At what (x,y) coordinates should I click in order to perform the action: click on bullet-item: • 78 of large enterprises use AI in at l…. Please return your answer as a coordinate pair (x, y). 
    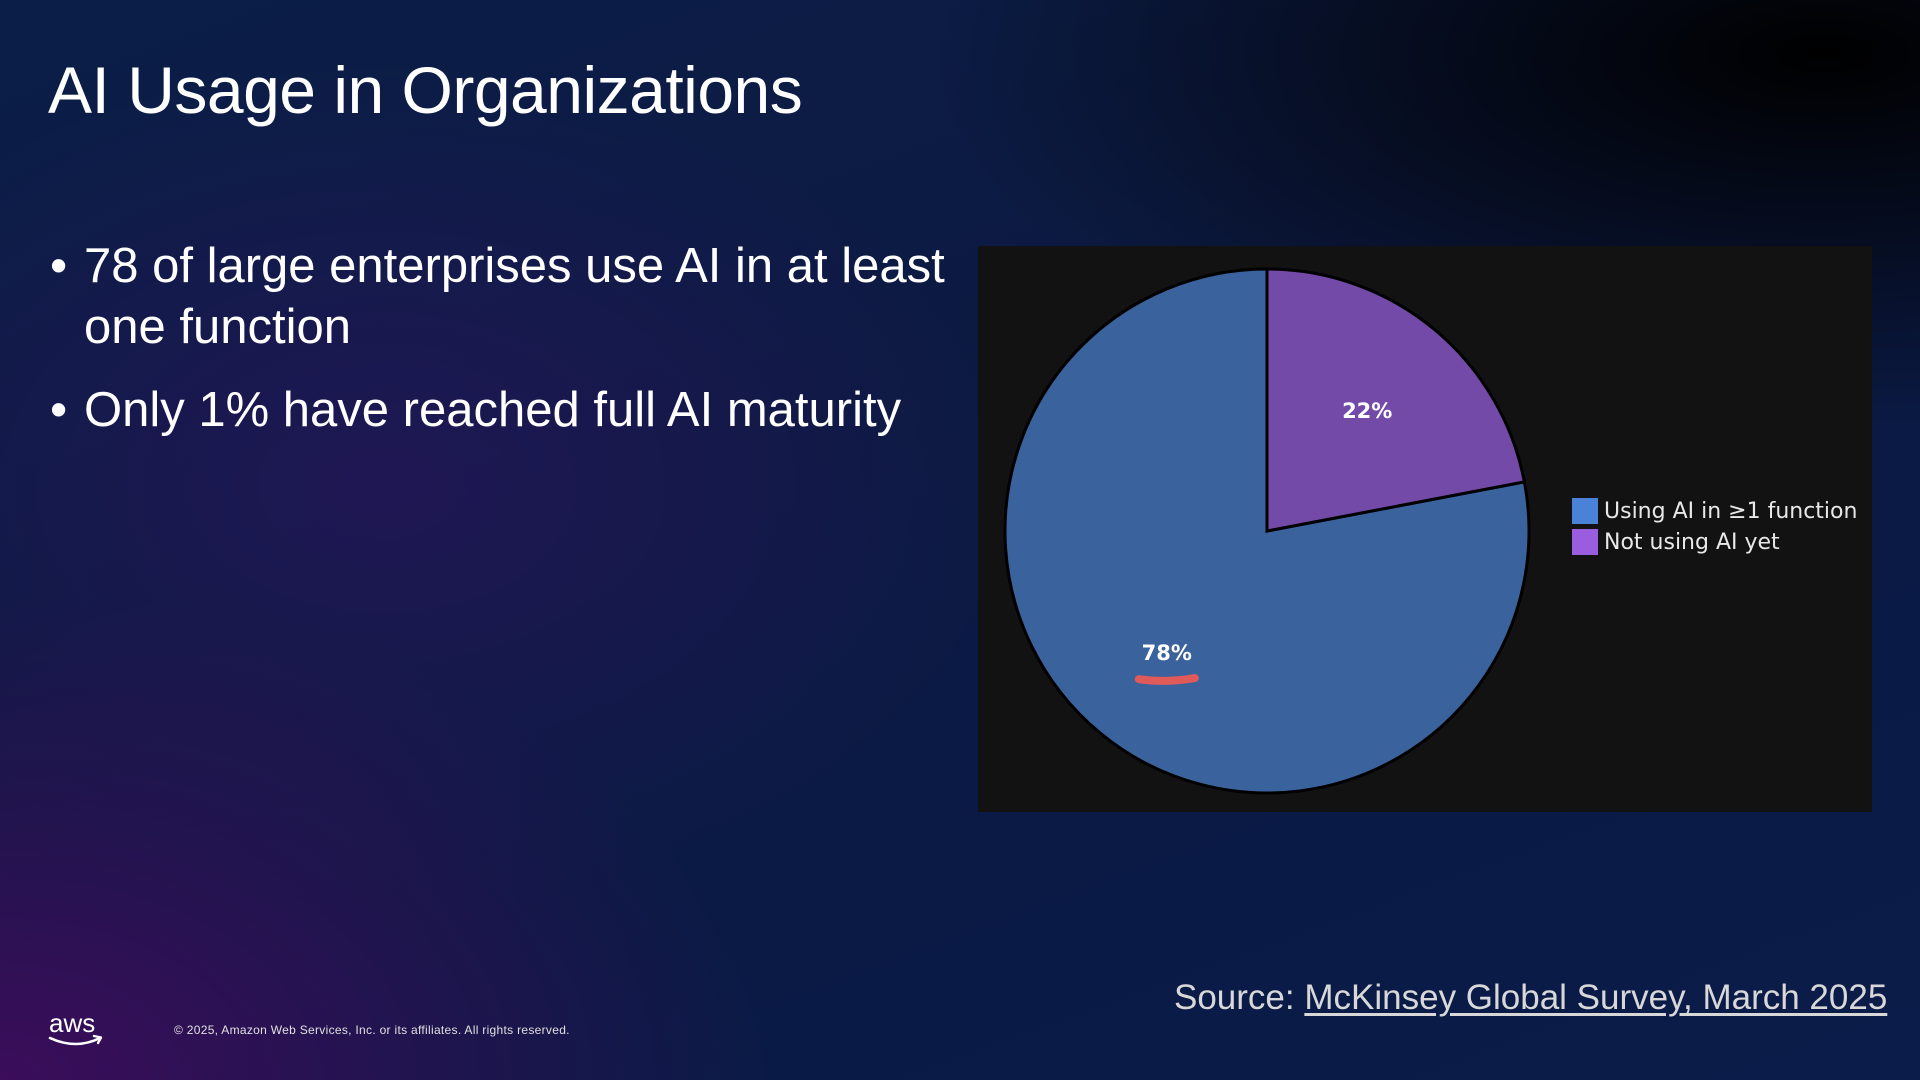
    Looking at the image, I should click on (498, 297).